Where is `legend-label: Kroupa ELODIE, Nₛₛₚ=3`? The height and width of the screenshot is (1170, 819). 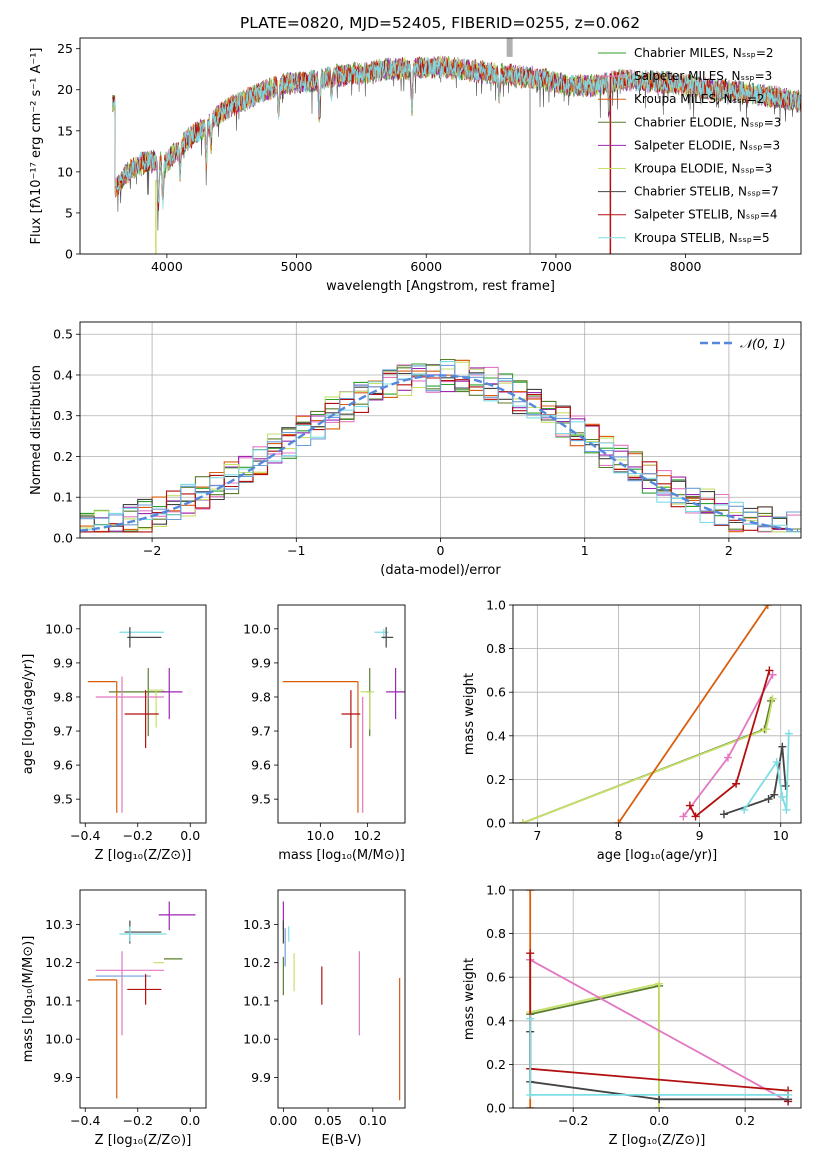
legend-label: Kroupa ELODIE, Nₛₛₚ=3 is located at coordinates (703, 169).